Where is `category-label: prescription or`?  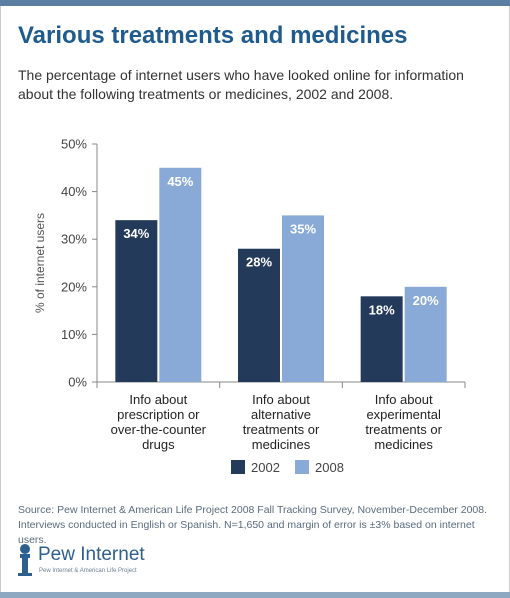
category-label: prescription or is located at coordinates (158, 414).